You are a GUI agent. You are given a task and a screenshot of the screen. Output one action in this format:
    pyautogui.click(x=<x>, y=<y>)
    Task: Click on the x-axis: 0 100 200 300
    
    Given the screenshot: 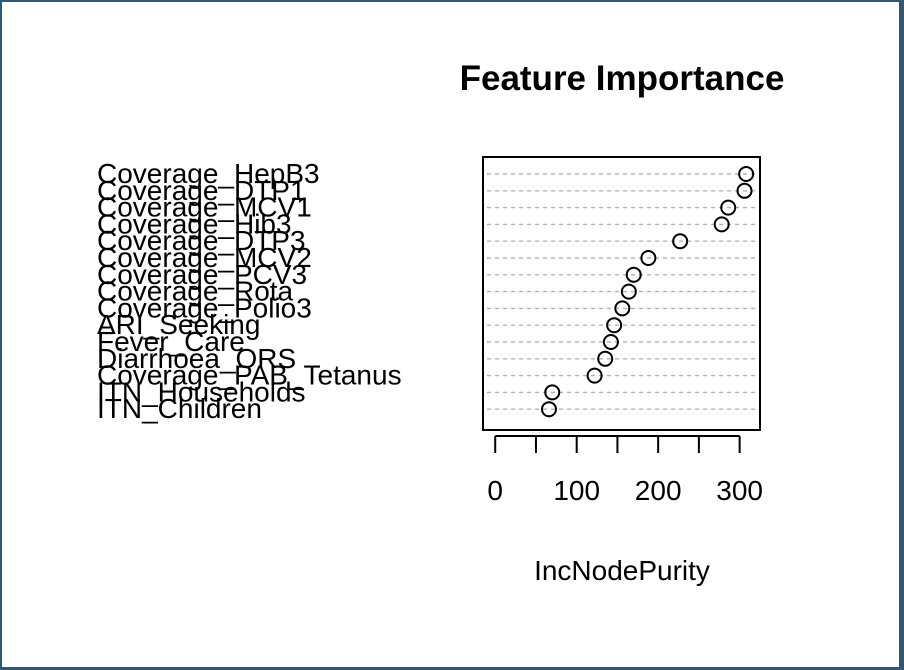 What is the action you would take?
    pyautogui.click(x=625, y=470)
    